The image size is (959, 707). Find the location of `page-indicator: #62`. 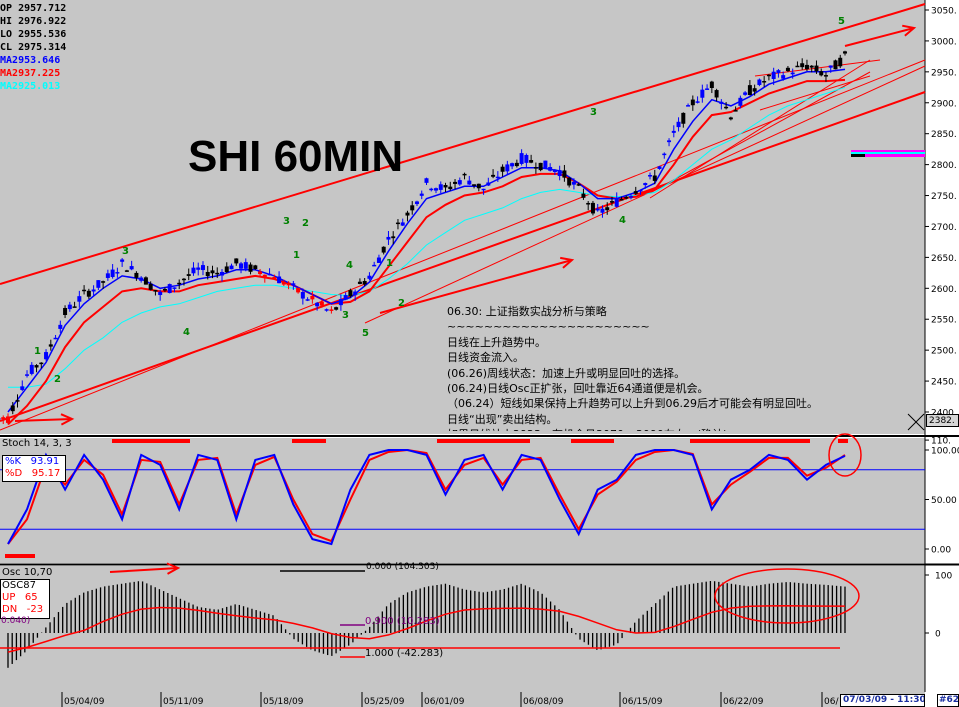

page-indicator: #62 is located at coordinates (948, 700).